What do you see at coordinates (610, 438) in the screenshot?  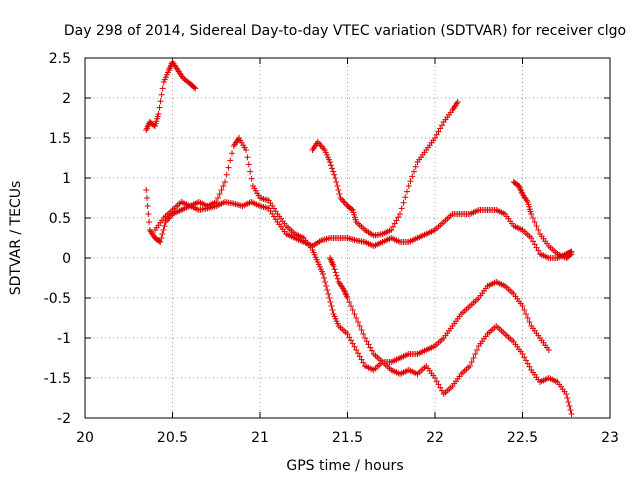 I see `x-tick-label: 23` at bounding box center [610, 438].